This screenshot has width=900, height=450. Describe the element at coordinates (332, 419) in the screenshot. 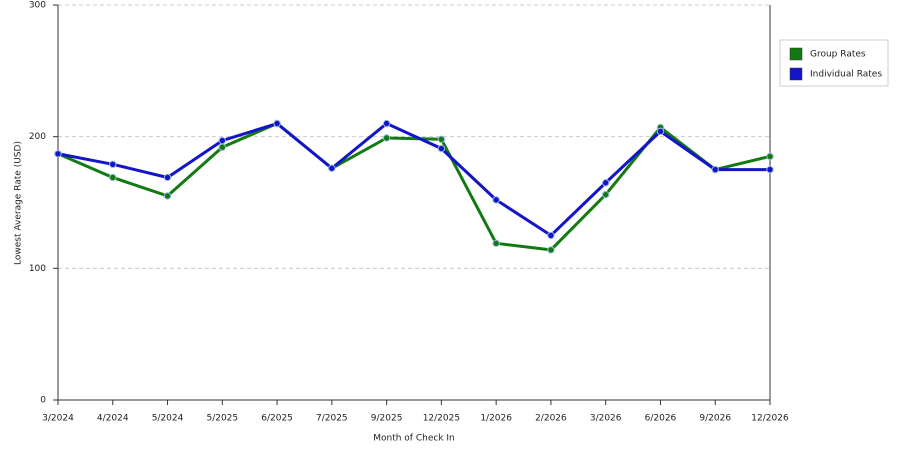

I see `x-tick-label: 7/2025` at that location.